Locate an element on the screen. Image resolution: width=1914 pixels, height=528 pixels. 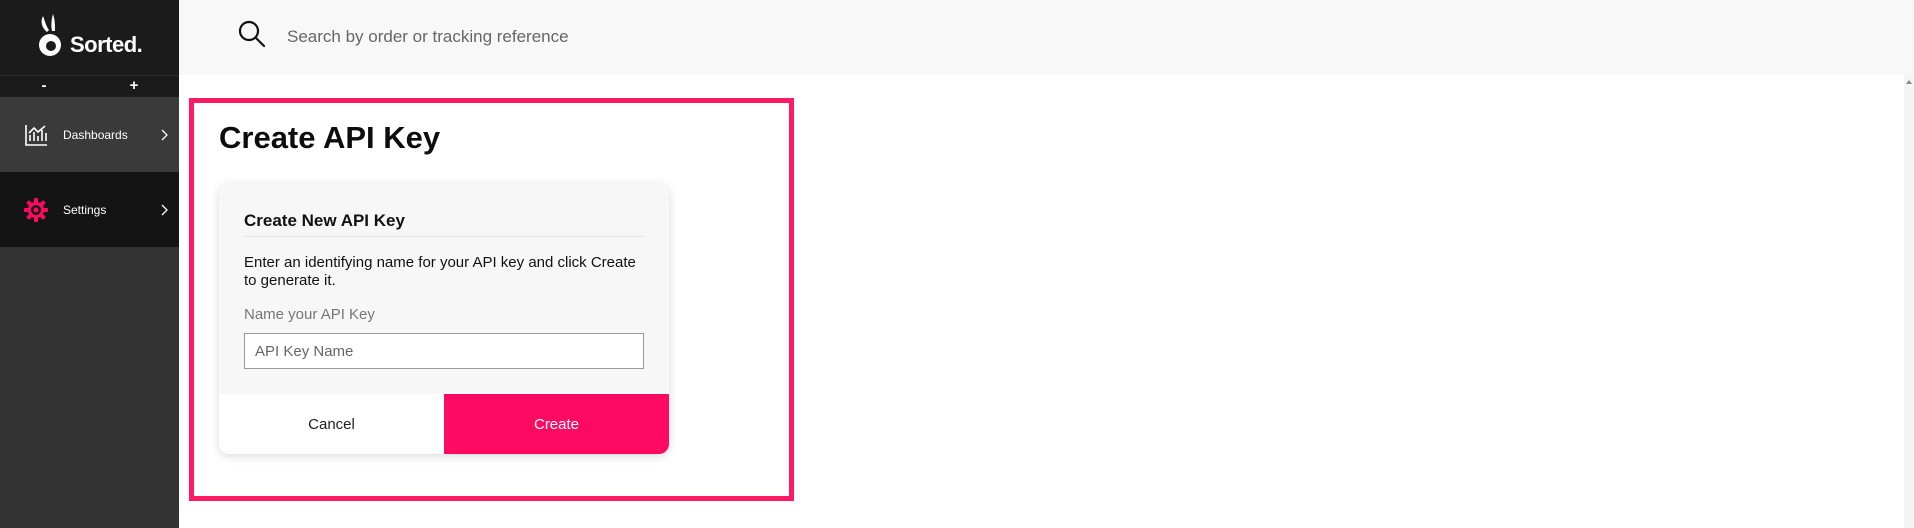
scroll-up-icon is located at coordinates (1909, 82).